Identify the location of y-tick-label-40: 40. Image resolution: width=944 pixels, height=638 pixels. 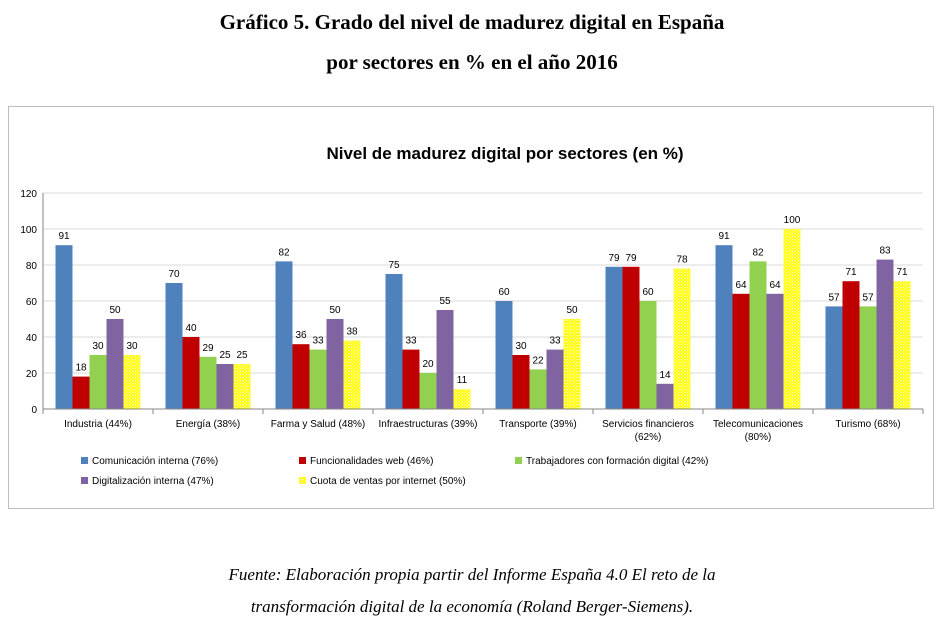
(32, 338).